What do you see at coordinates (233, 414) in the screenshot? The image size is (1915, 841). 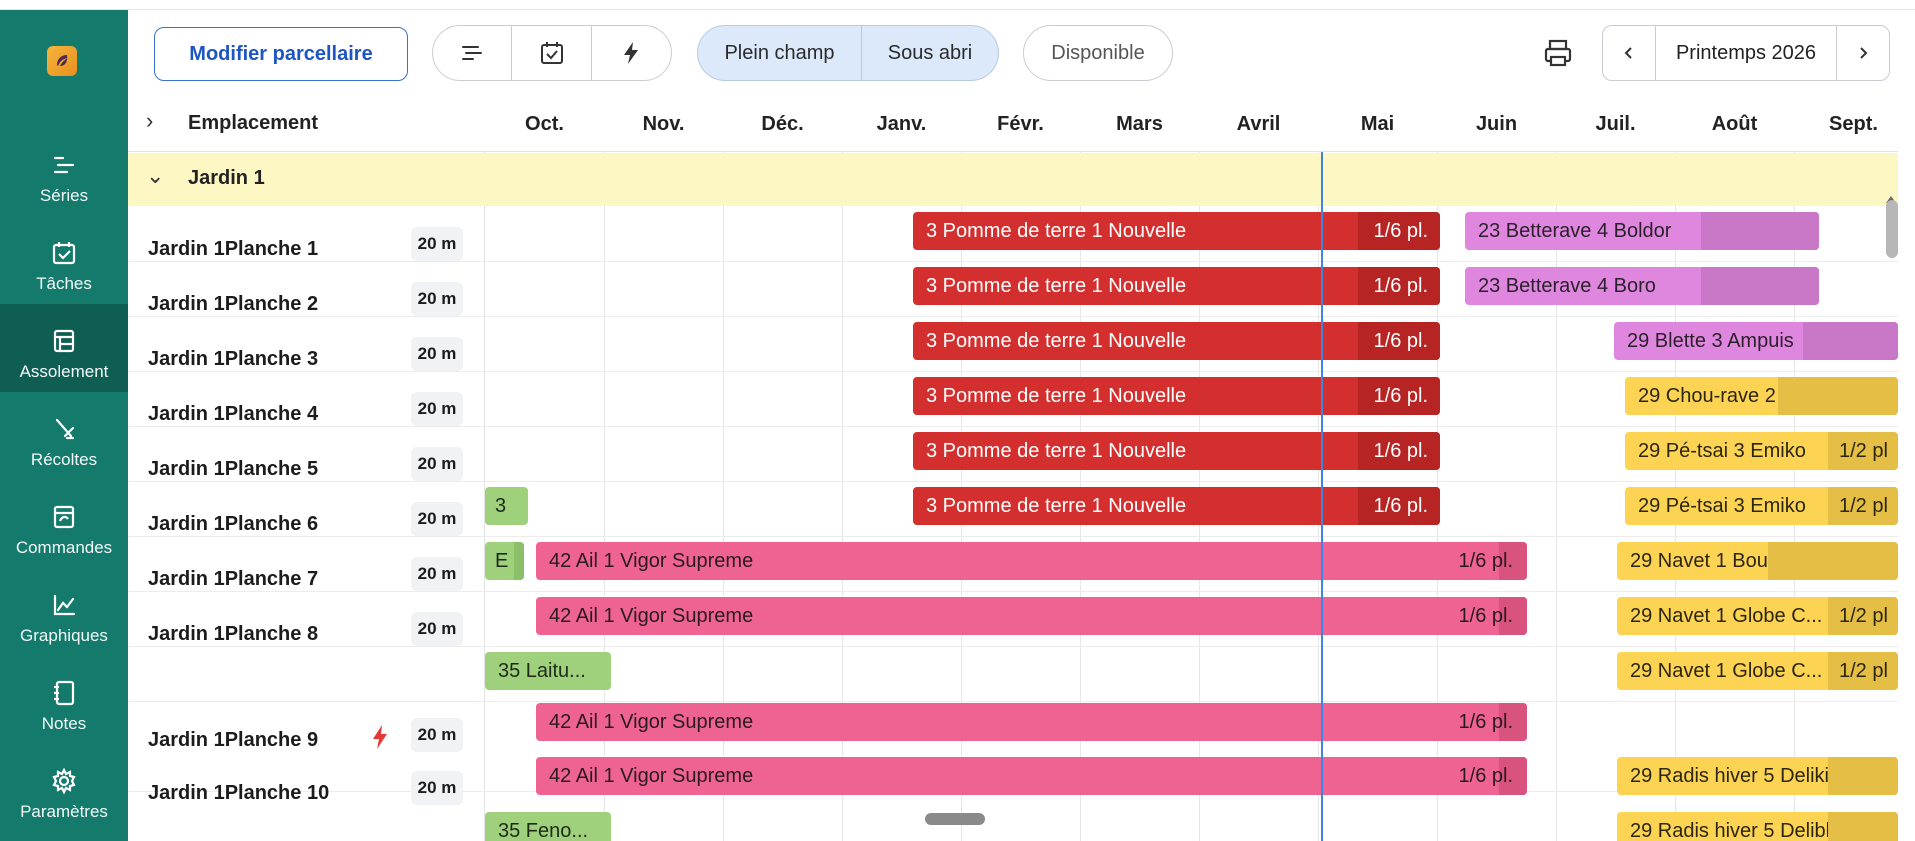 I see `row-label: Jardin 1Planche 4` at bounding box center [233, 414].